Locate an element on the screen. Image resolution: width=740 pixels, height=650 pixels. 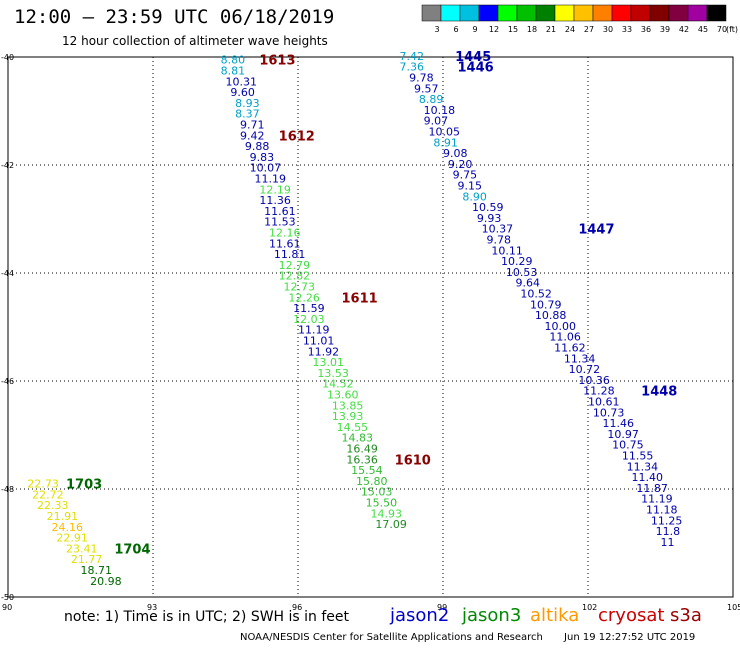
scale-label: 15 is located at coordinates (513, 29).